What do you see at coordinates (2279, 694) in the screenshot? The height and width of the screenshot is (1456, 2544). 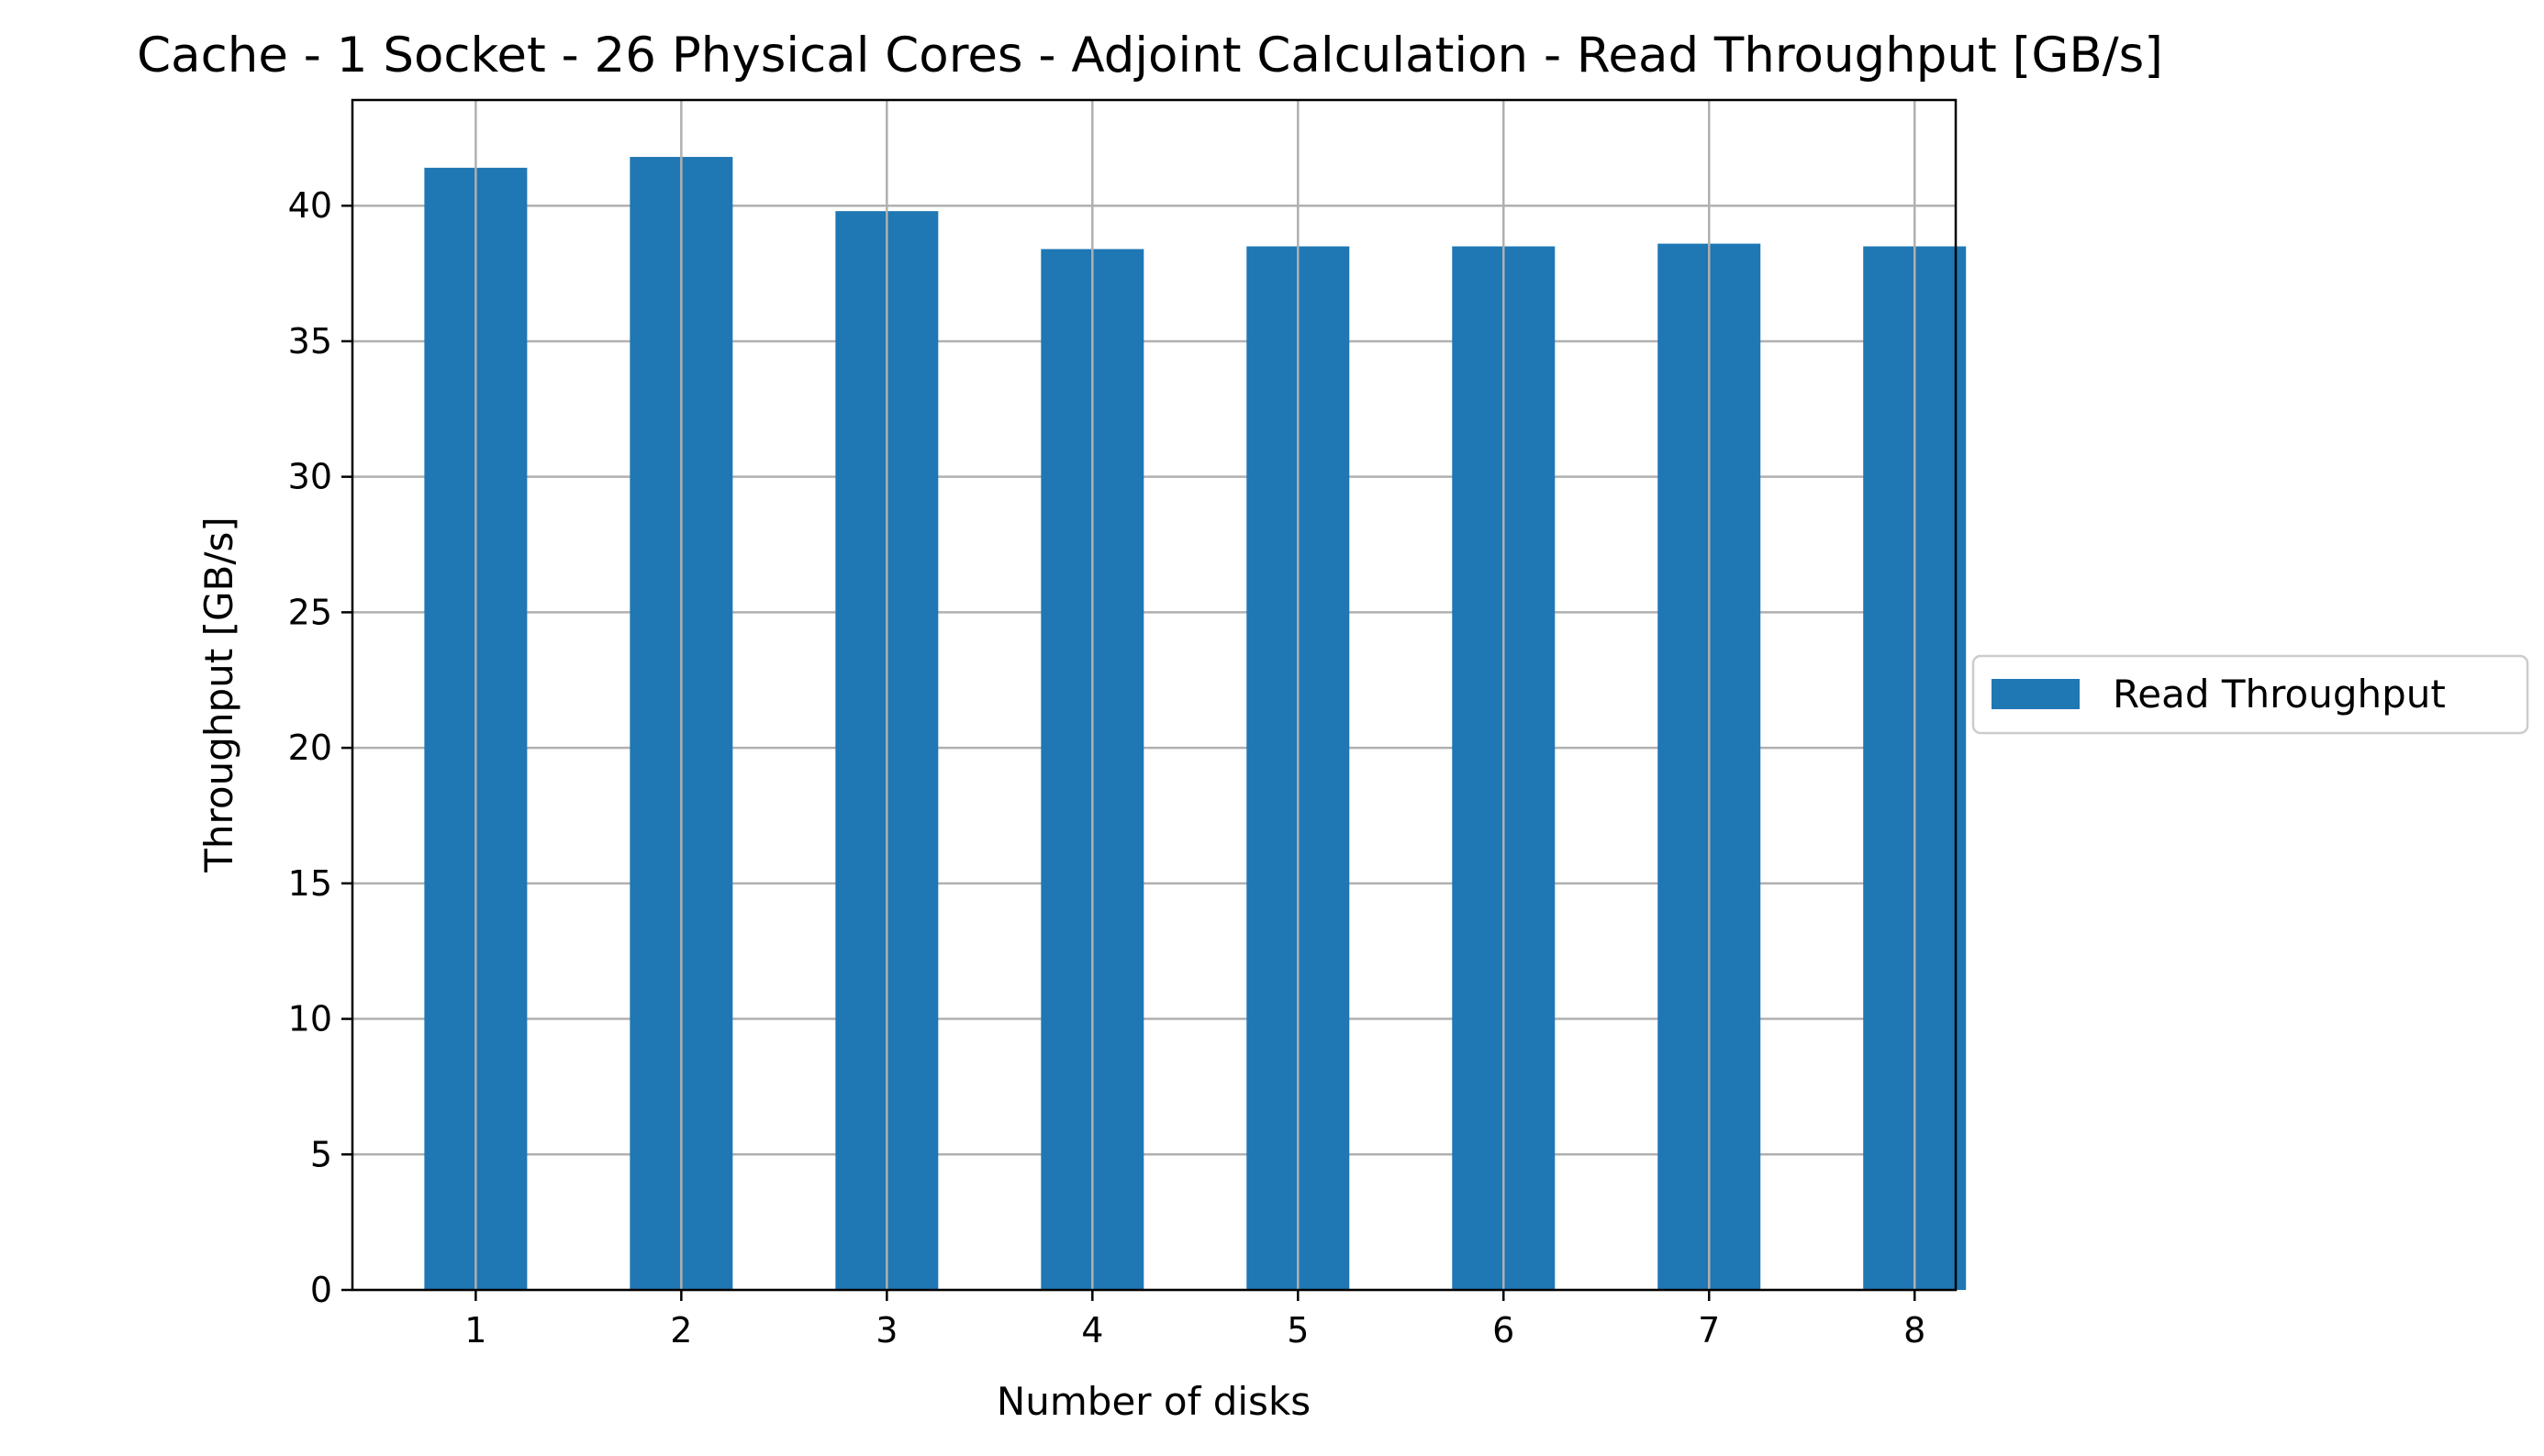 I see `legend-label: Read Throughput` at bounding box center [2279, 694].